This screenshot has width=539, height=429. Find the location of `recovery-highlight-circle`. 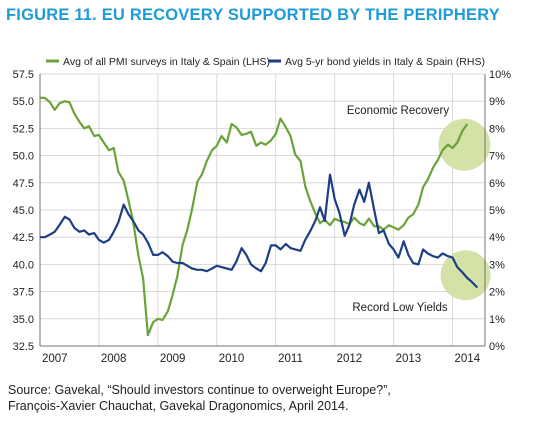

recovery-highlight-circle is located at coordinates (464, 144).